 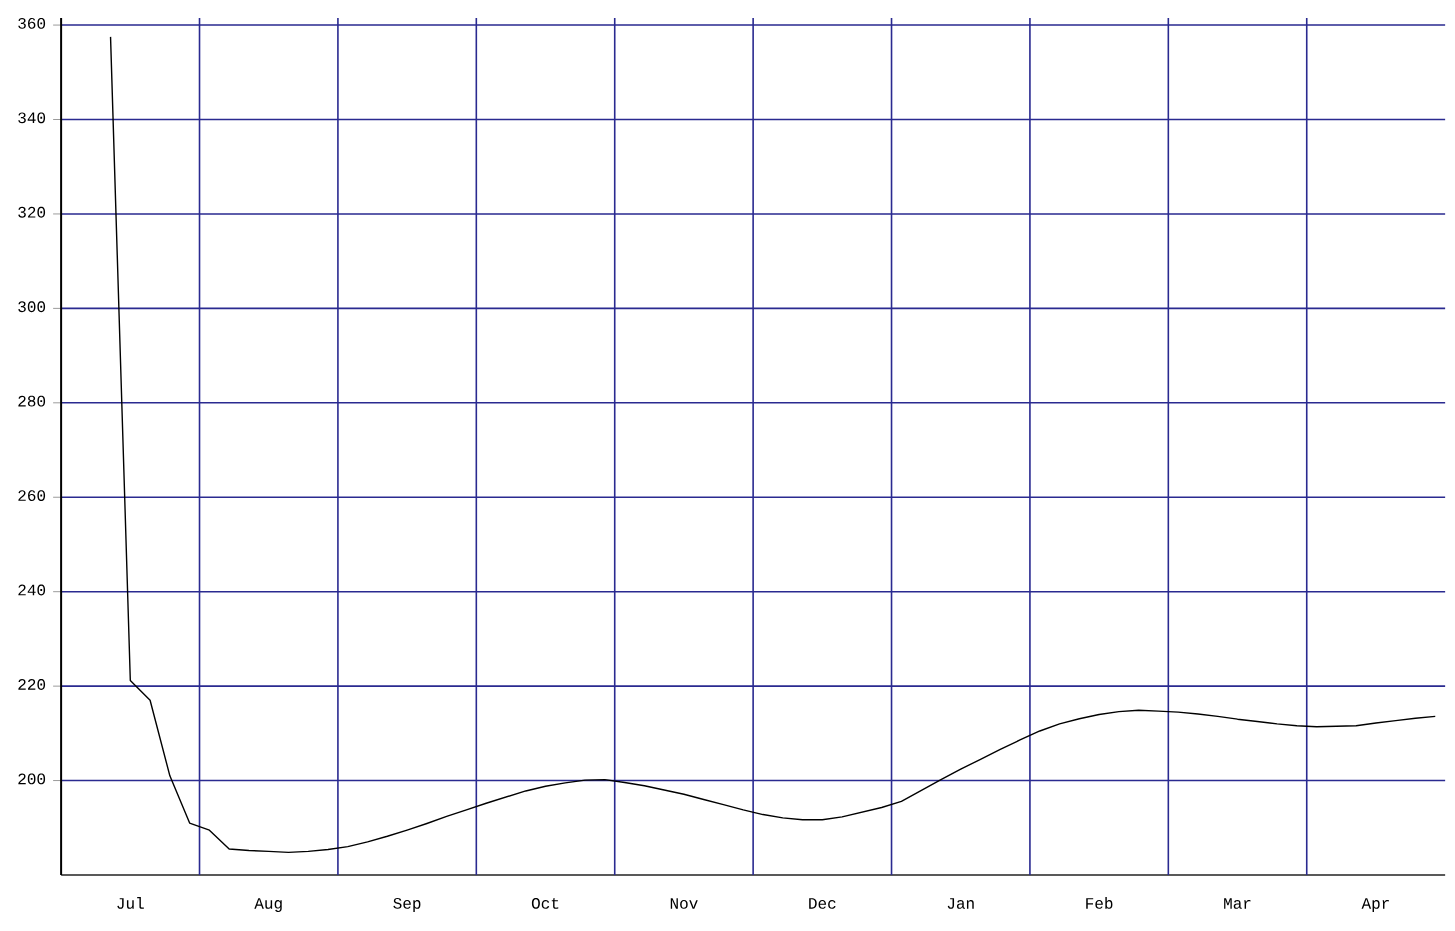 What do you see at coordinates (32, 307) in the screenshot?
I see `y-tick-label: 300` at bounding box center [32, 307].